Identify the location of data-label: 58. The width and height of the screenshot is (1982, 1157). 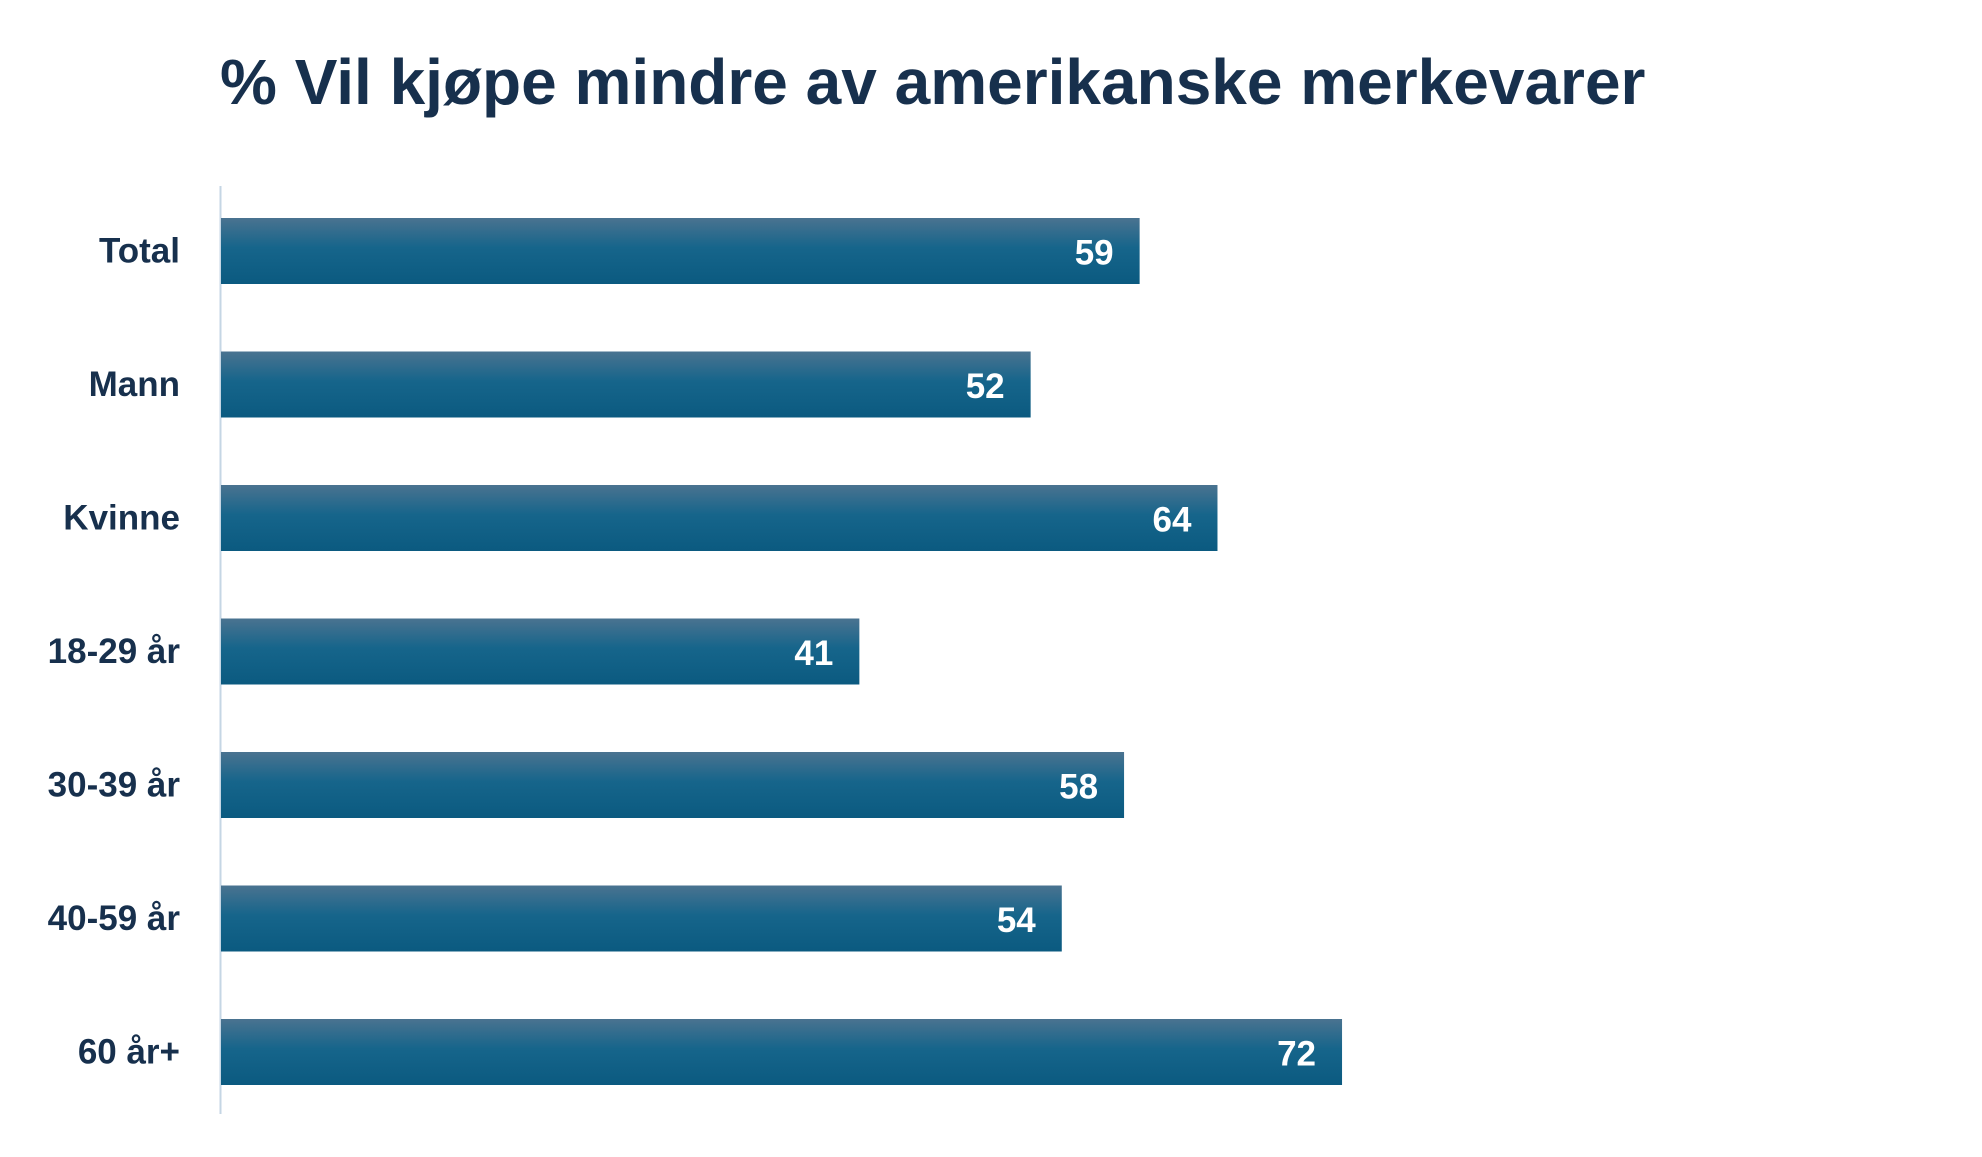
(1078, 787).